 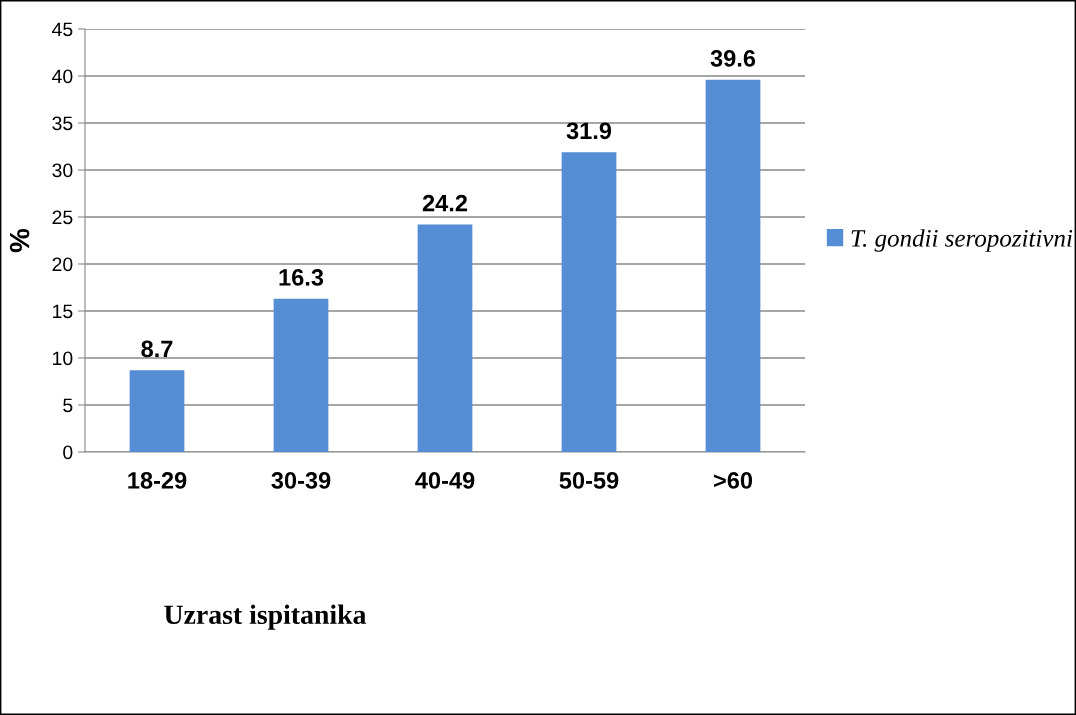 I want to click on y-tick-label: 0, so click(x=68, y=452).